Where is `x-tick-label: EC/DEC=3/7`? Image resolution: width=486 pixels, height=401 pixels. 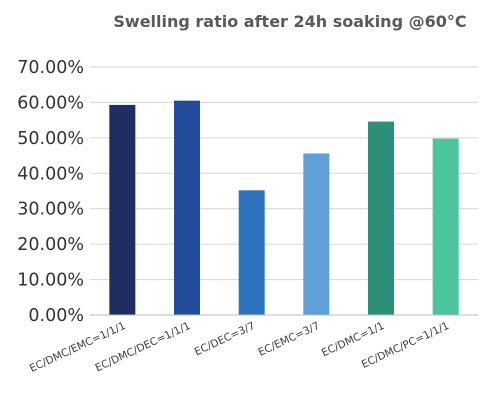 x-tick-label: EC/DEC=3/7 is located at coordinates (225, 339).